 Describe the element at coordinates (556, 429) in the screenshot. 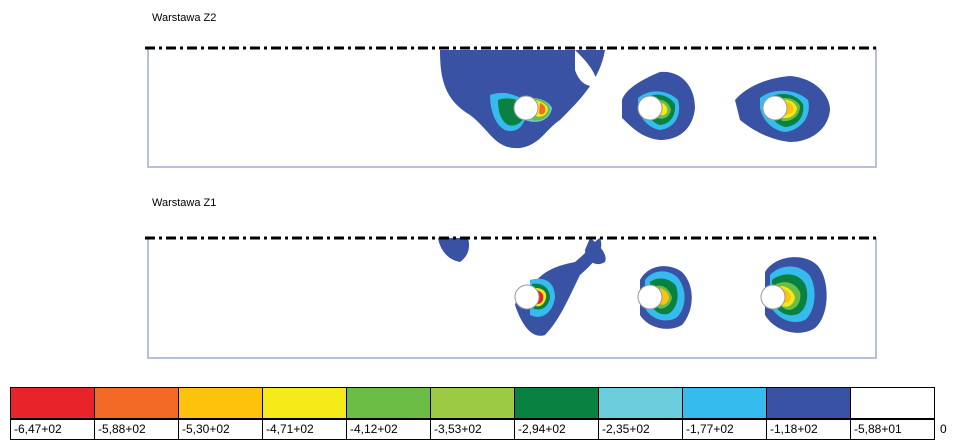

I see `legend-value: -2,94+02` at that location.